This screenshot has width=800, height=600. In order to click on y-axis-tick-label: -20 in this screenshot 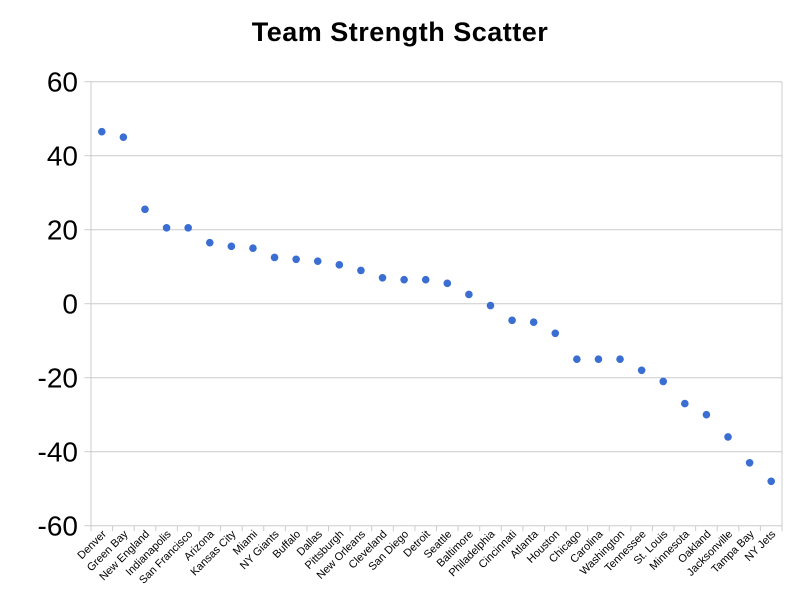, I will do `click(58, 378)`.